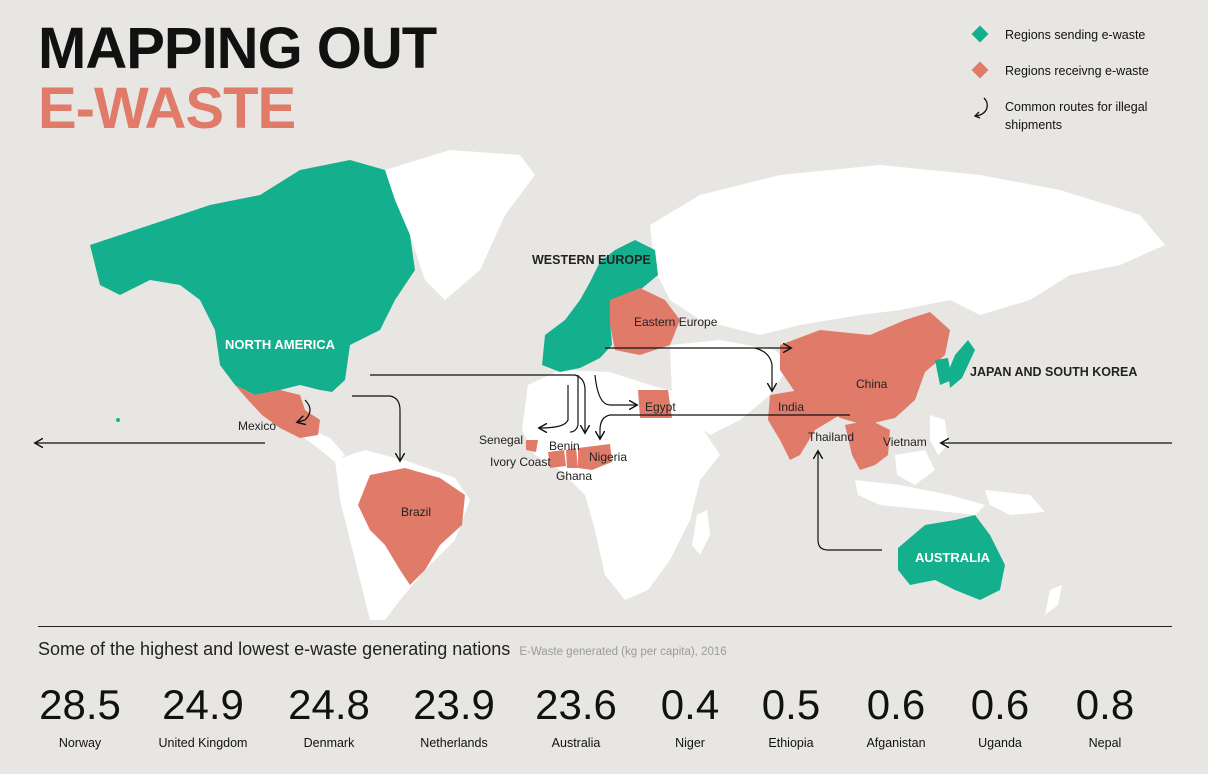  I want to click on label-india: India, so click(791, 407).